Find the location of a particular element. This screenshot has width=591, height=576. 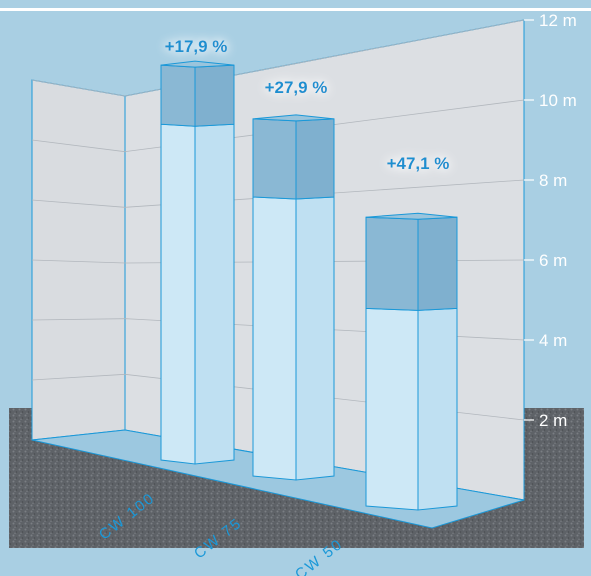

y-axis: 2 m 4 m 6 m 8 m 10 m 12 m is located at coordinates (550, 220).